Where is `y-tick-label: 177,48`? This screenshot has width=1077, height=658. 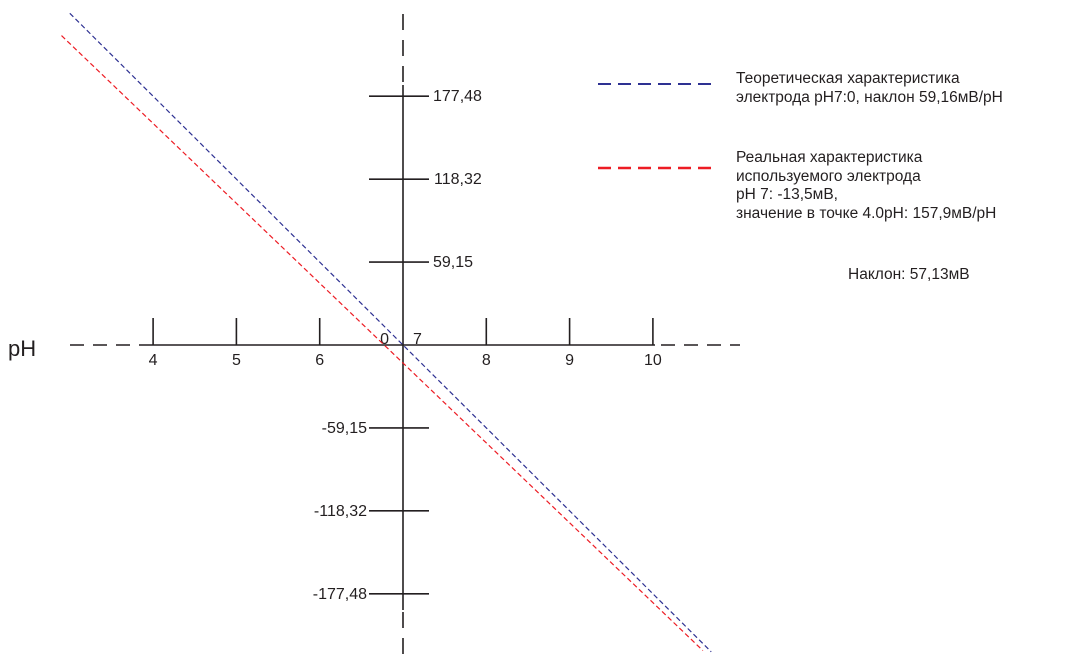 y-tick-label: 177,48 is located at coordinates (457, 96).